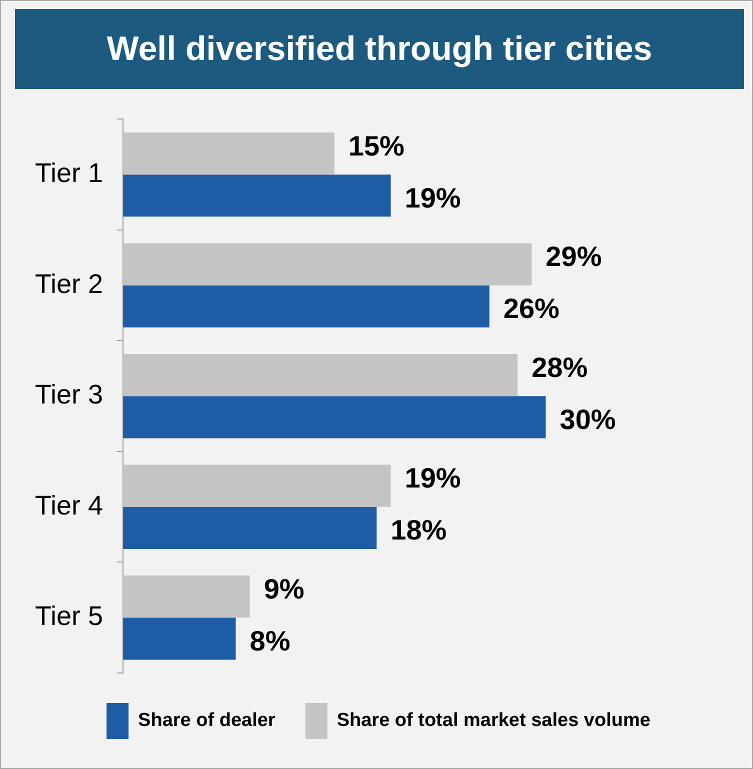 The image size is (753, 769). What do you see at coordinates (574, 256) in the screenshot?
I see `data-label: 29%` at bounding box center [574, 256].